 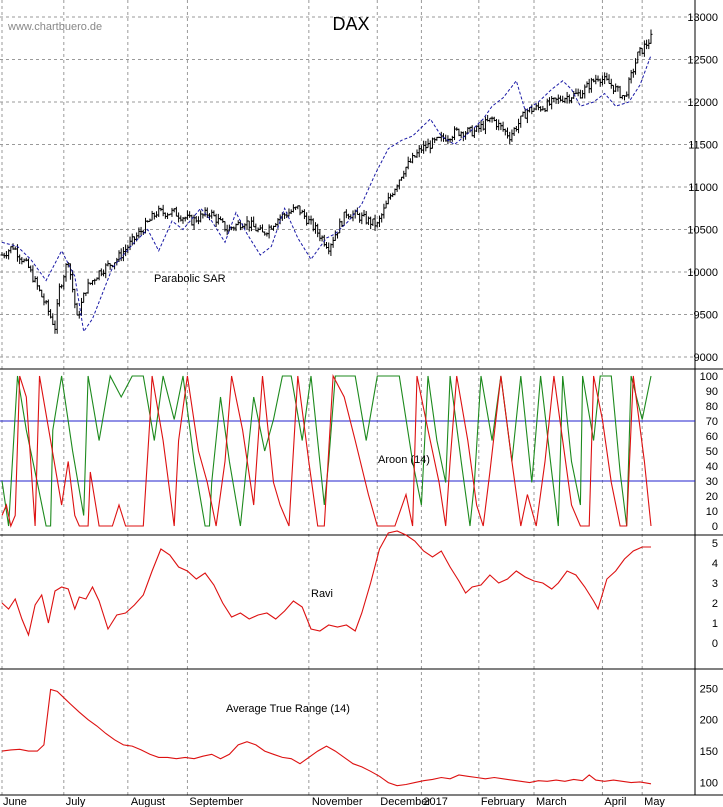 I want to click on month-label-2: August, so click(x=148, y=801).